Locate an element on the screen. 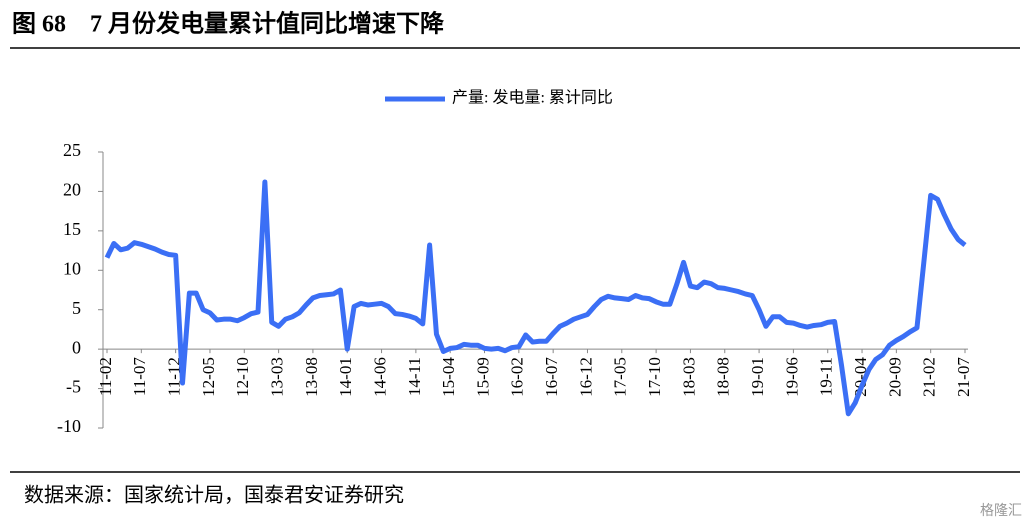  x-tick-label: 20-09 is located at coordinates (894, 377).